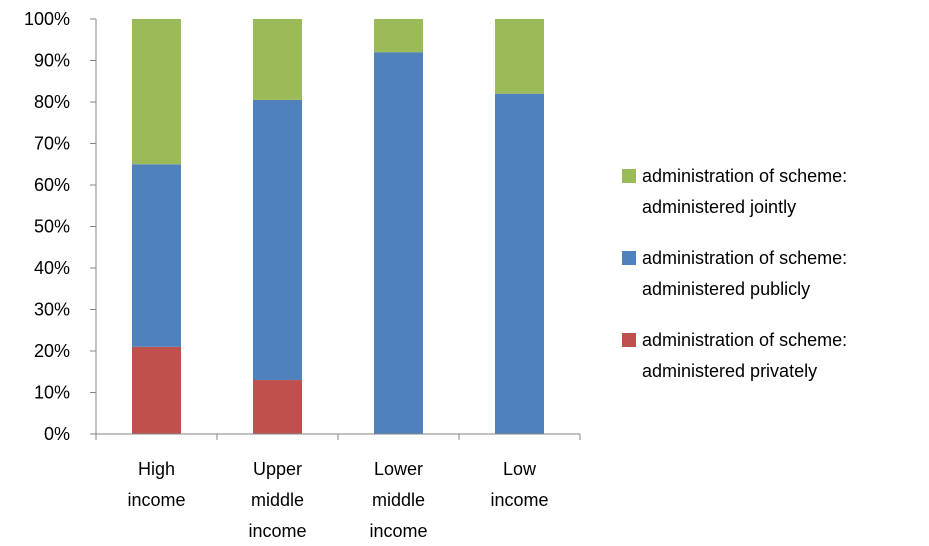 The image size is (929, 546). Describe the element at coordinates (57, 434) in the screenshot. I see `y-tick-label: 0%` at that location.